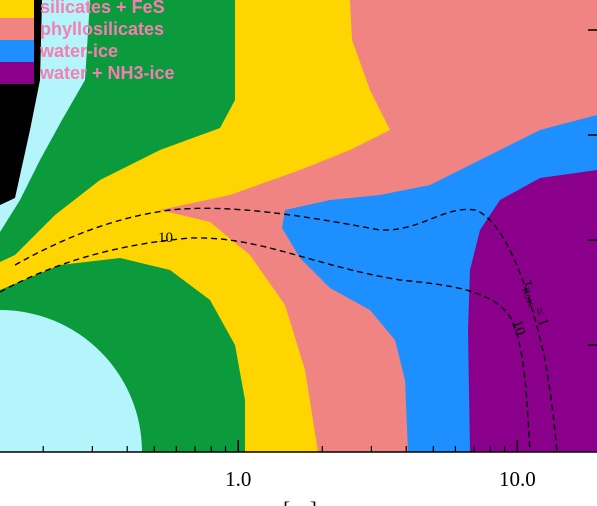 This screenshot has width=597, height=506. What do you see at coordinates (107, 73) in the screenshot?
I see `legend-label: water + NH3-ice` at bounding box center [107, 73].